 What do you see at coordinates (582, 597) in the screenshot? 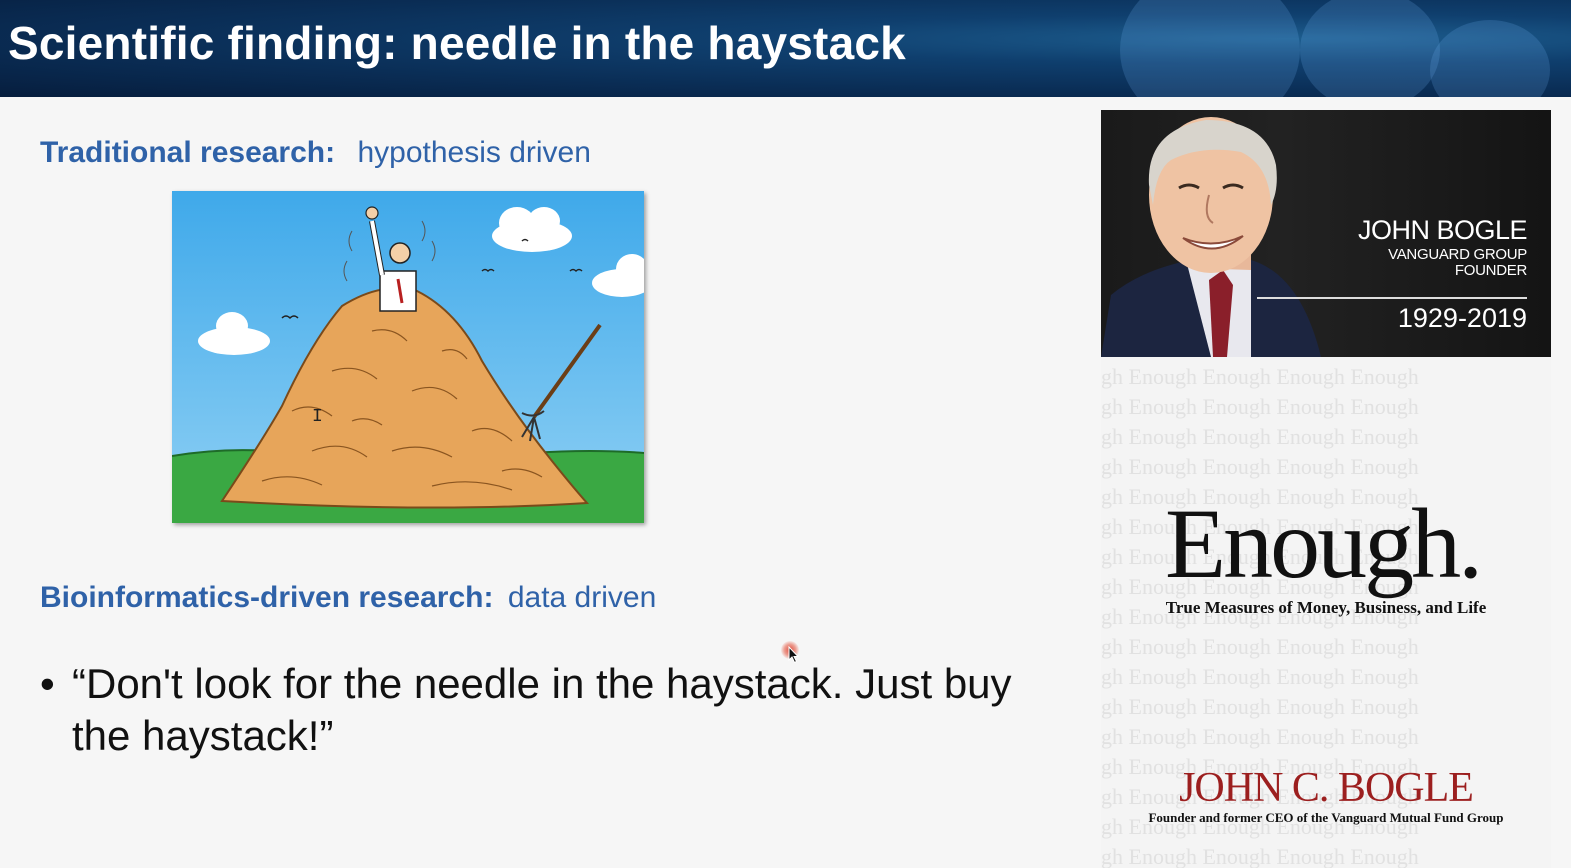
I see `bioinformatics-research-value: data driven` at bounding box center [582, 597].